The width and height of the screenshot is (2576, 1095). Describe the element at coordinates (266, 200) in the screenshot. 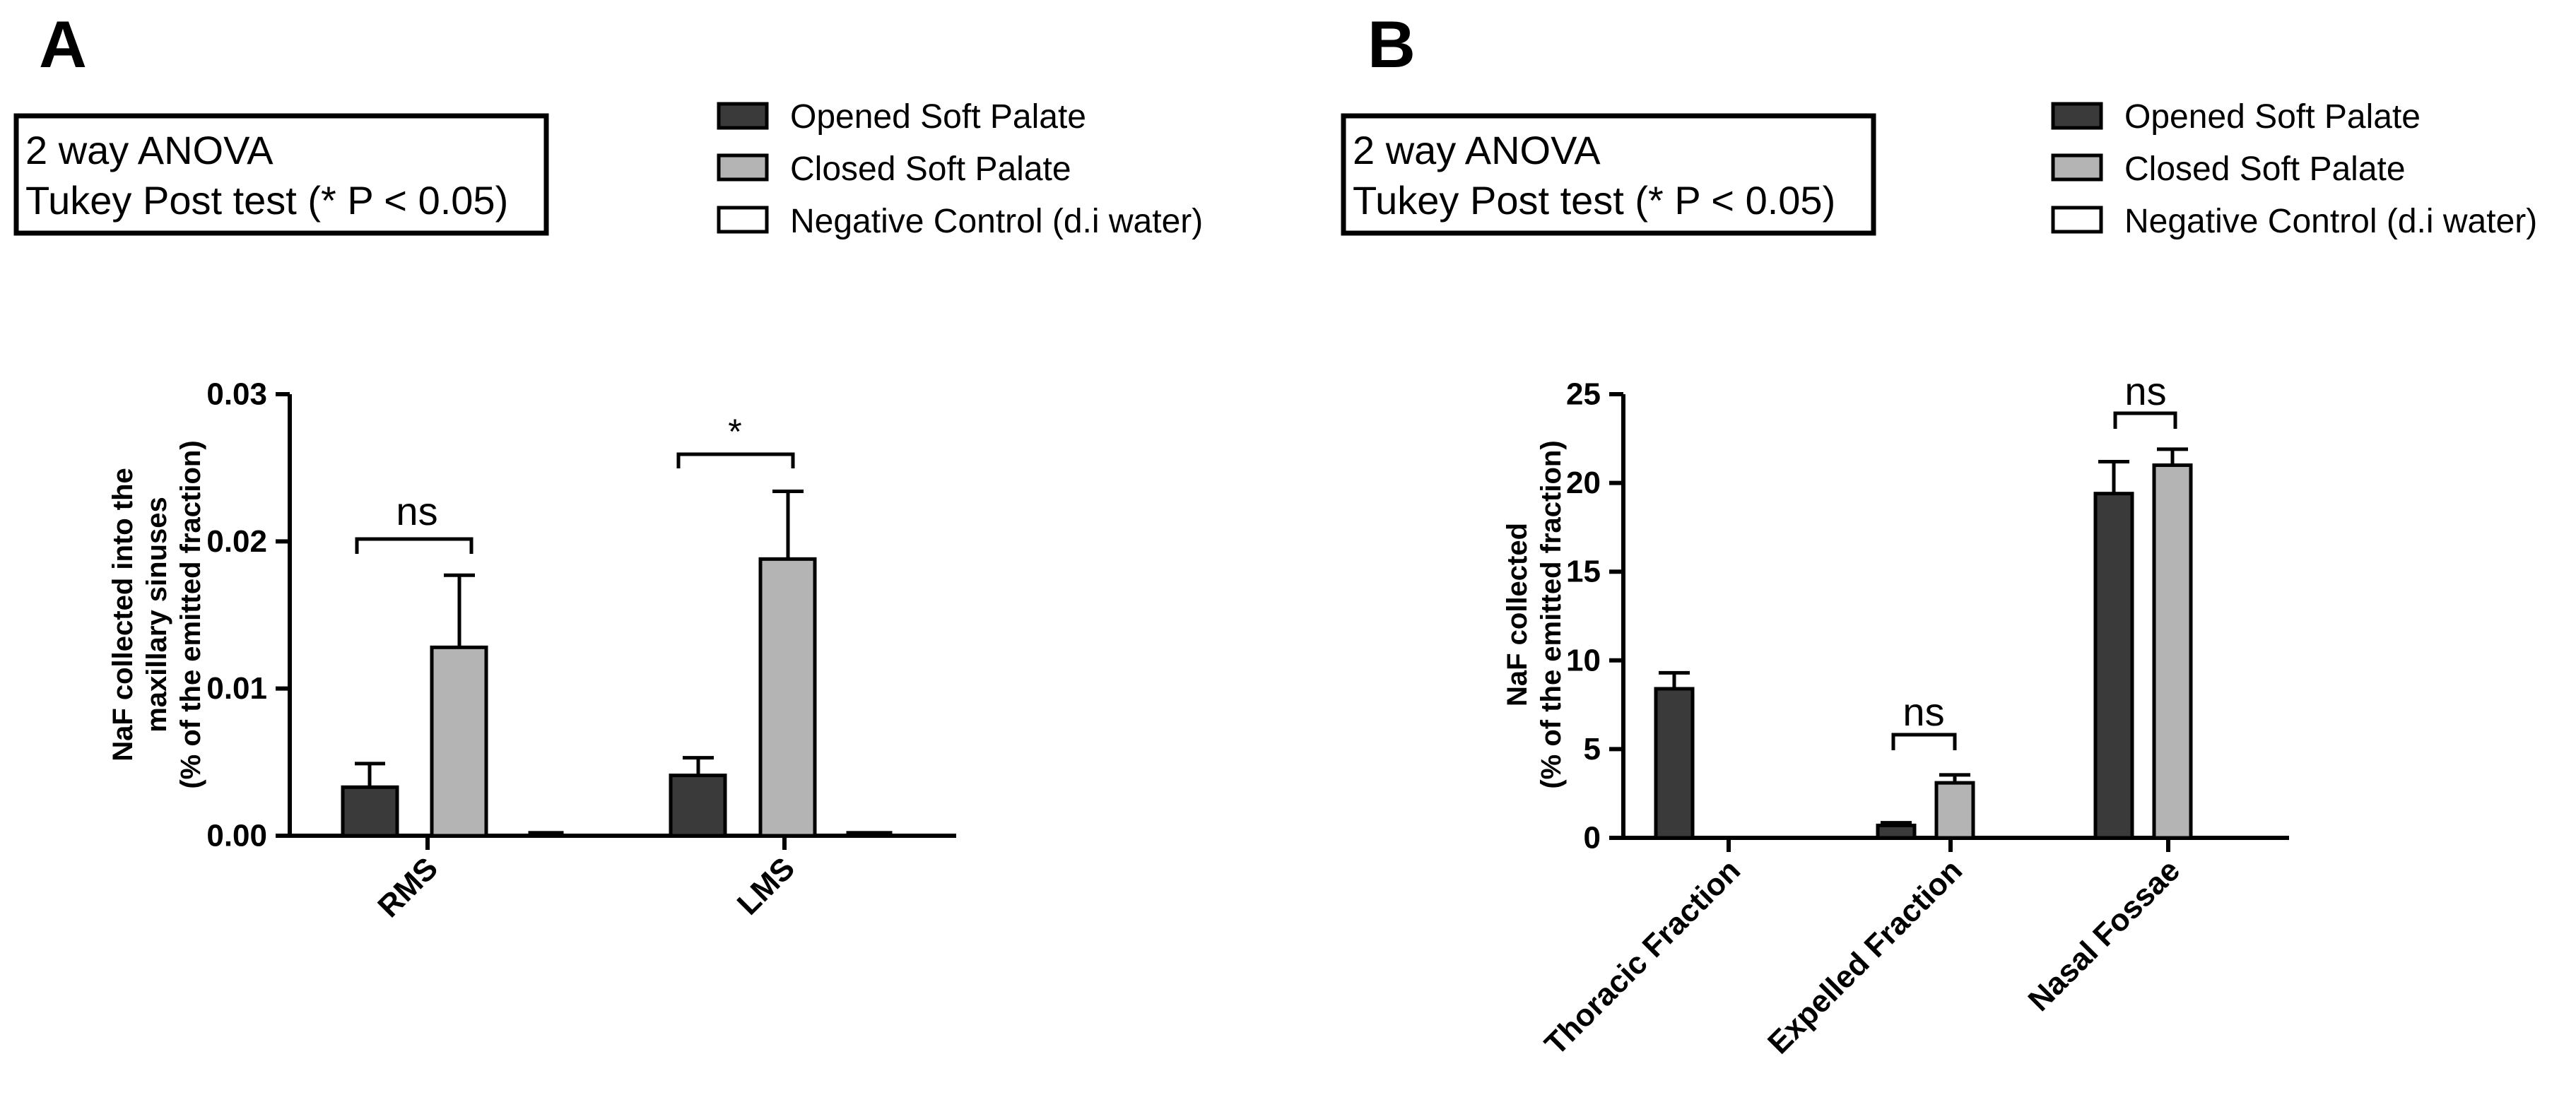

I see `panel-a-stats-line2: Tukey Post test (* P < 0.05)` at that location.